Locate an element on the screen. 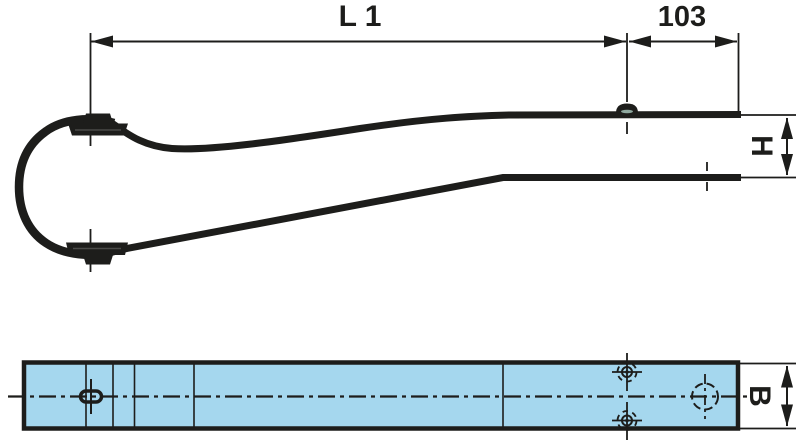 The width and height of the screenshot is (800, 446). dimension-l1 is located at coordinates (358, 41).